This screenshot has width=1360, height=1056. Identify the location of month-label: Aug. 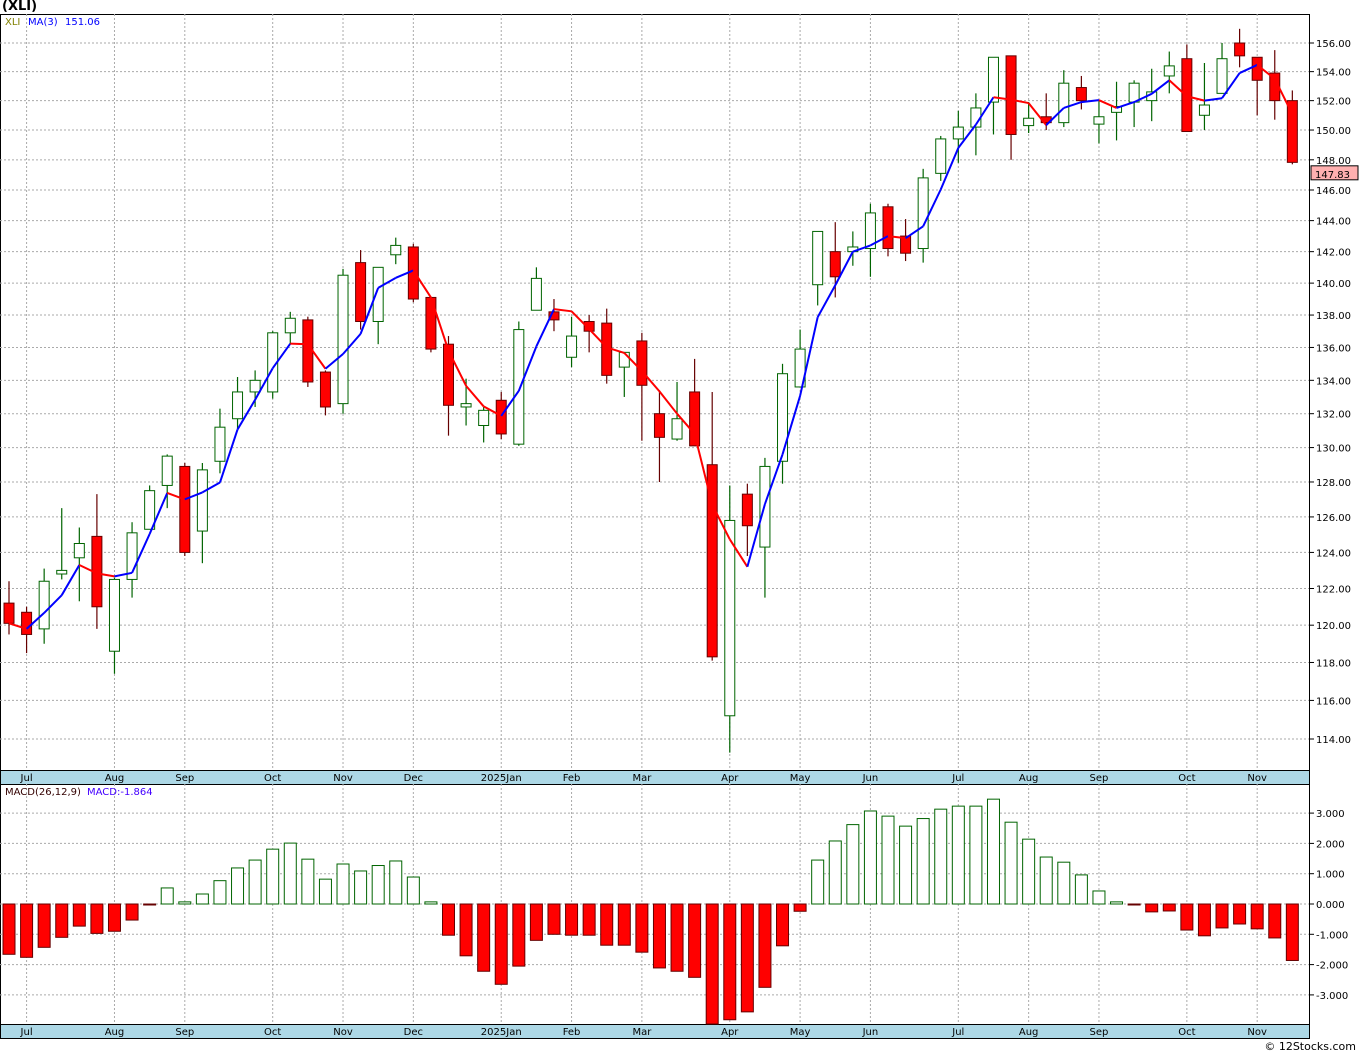
(115, 1032).